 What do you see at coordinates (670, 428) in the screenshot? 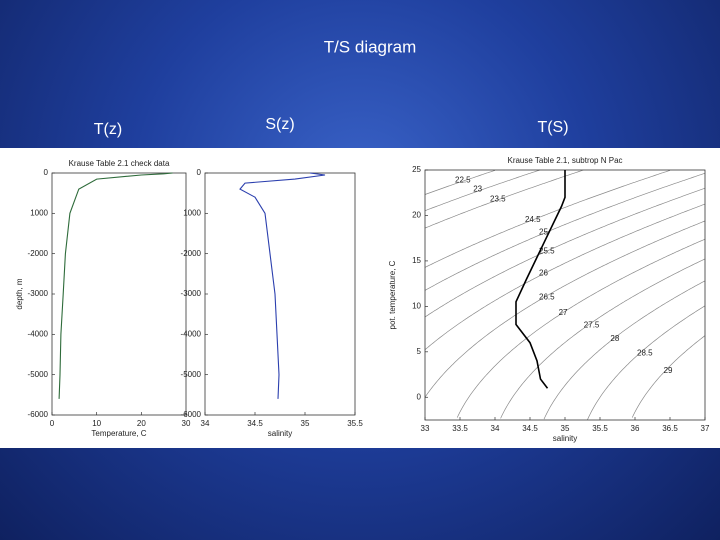
I see `x-tick-label: 36.5` at bounding box center [670, 428].